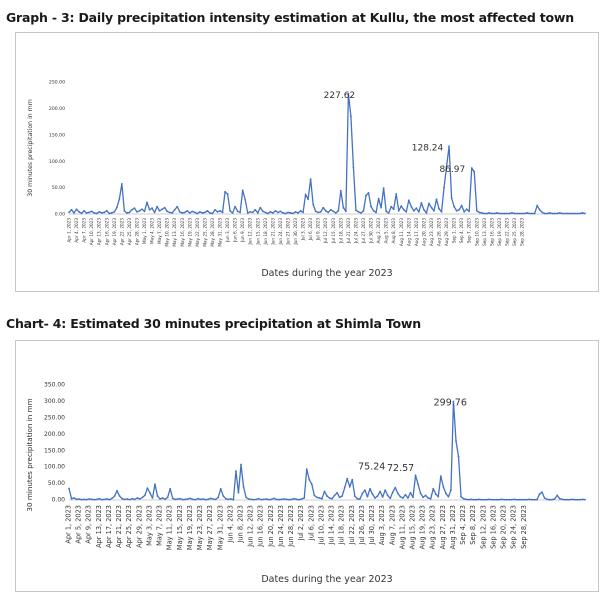 This screenshot has width=603, height=596. Describe the element at coordinates (504, 527) in the screenshot. I see `x-tick-label: Sep 20, 2023` at that location.